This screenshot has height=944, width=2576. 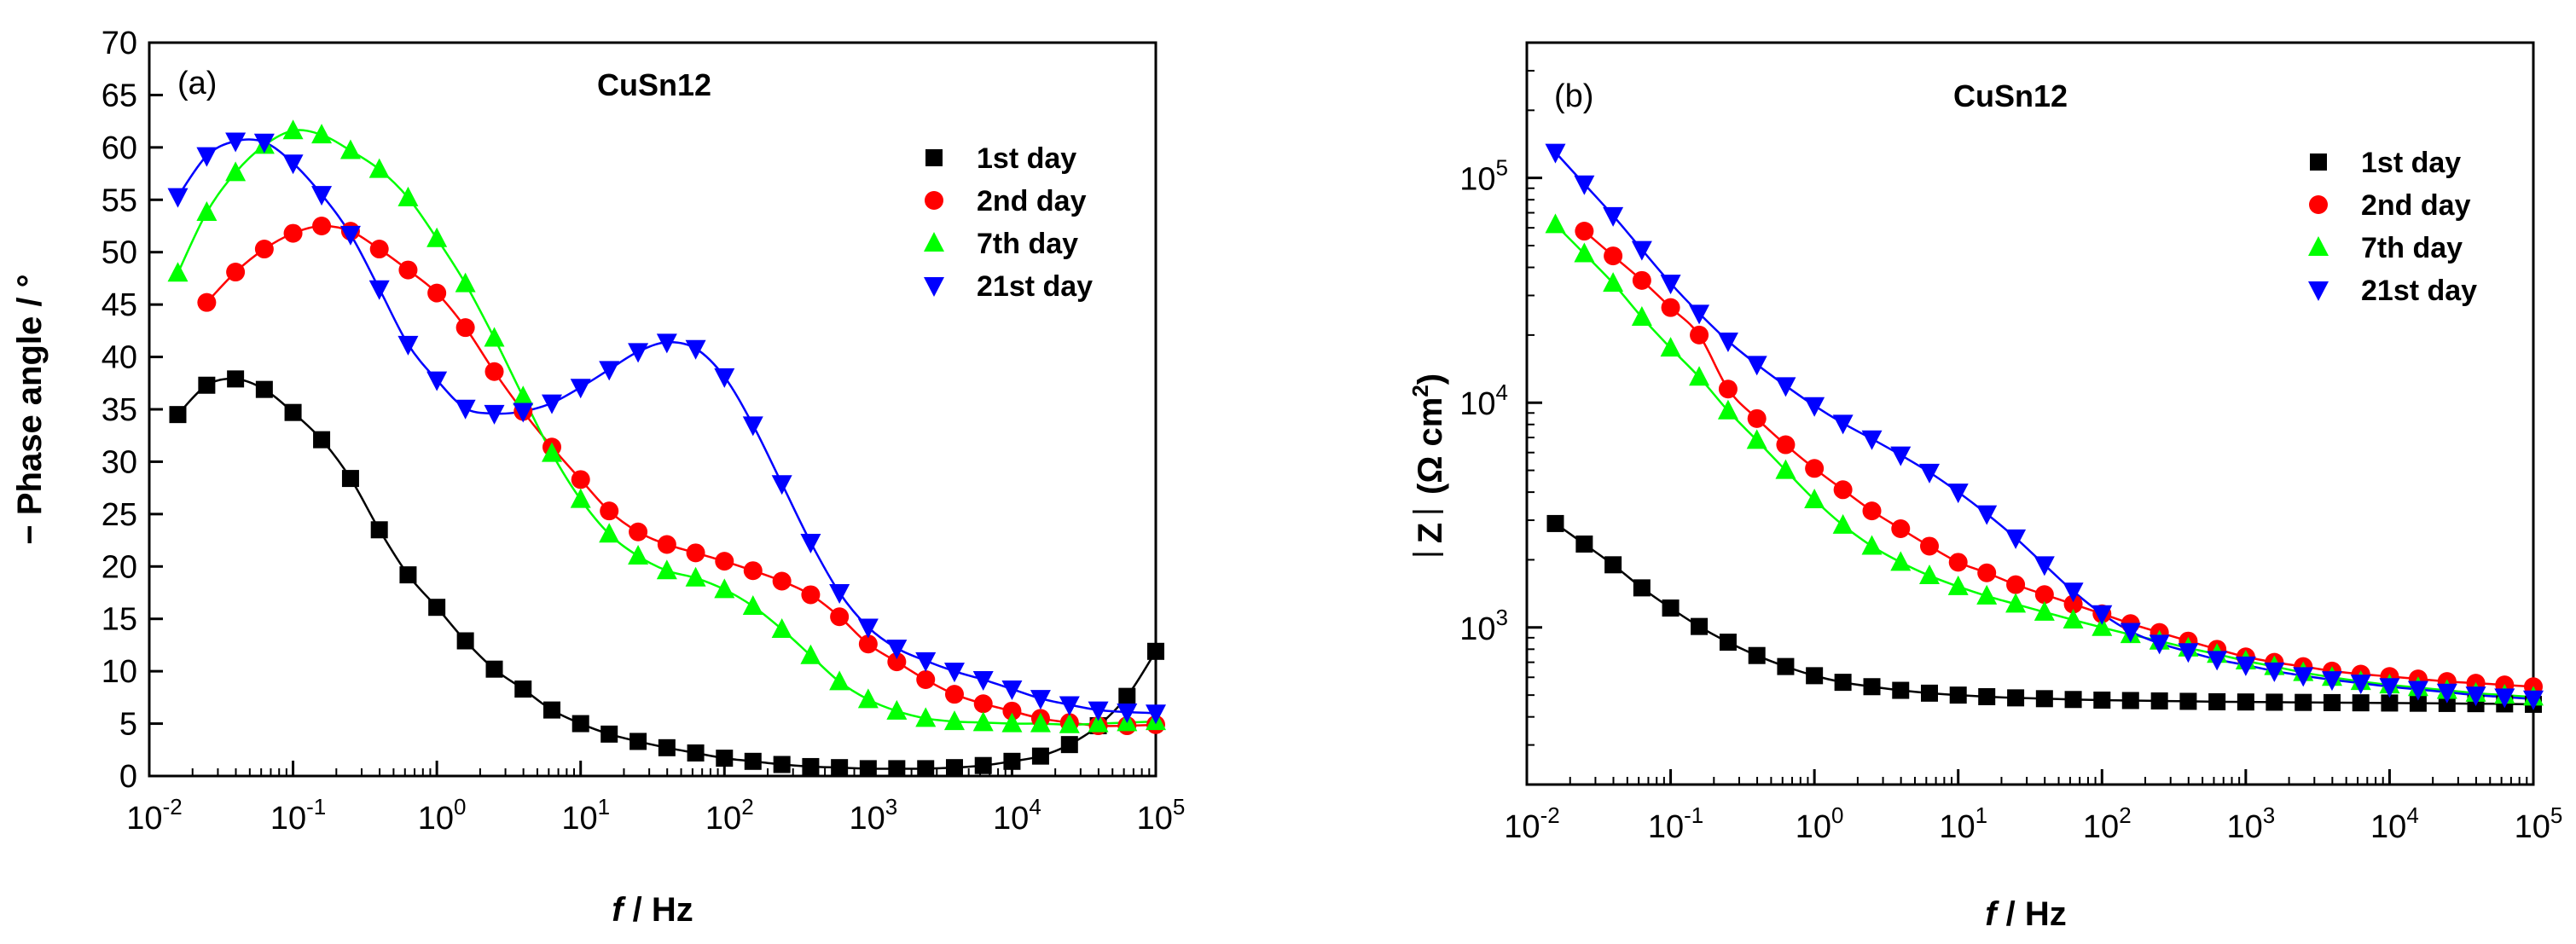 I want to click on y-tick-label: 25, so click(x=119, y=515).